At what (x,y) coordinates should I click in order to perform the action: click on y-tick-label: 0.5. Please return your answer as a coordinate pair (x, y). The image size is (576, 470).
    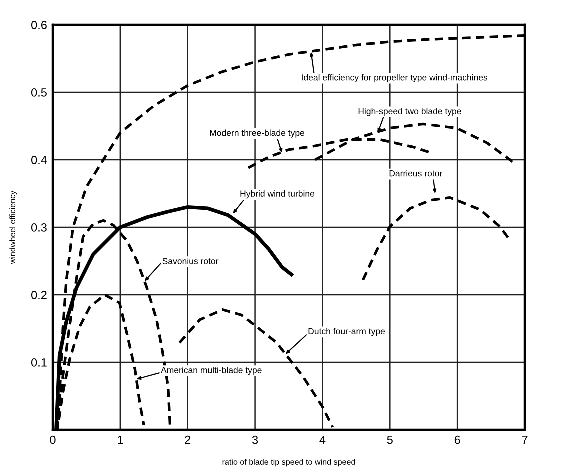
    Looking at the image, I should click on (39, 92).